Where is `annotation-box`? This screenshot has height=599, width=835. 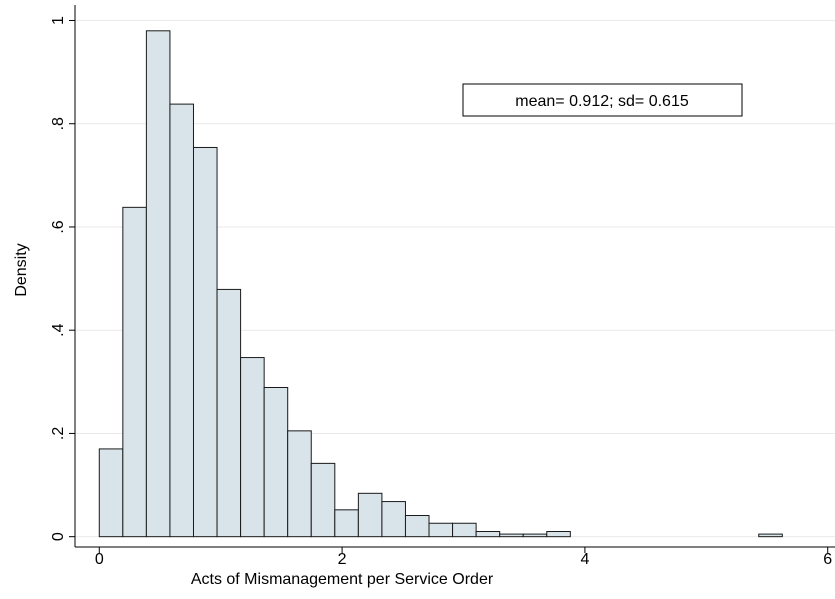 annotation-box is located at coordinates (602, 100).